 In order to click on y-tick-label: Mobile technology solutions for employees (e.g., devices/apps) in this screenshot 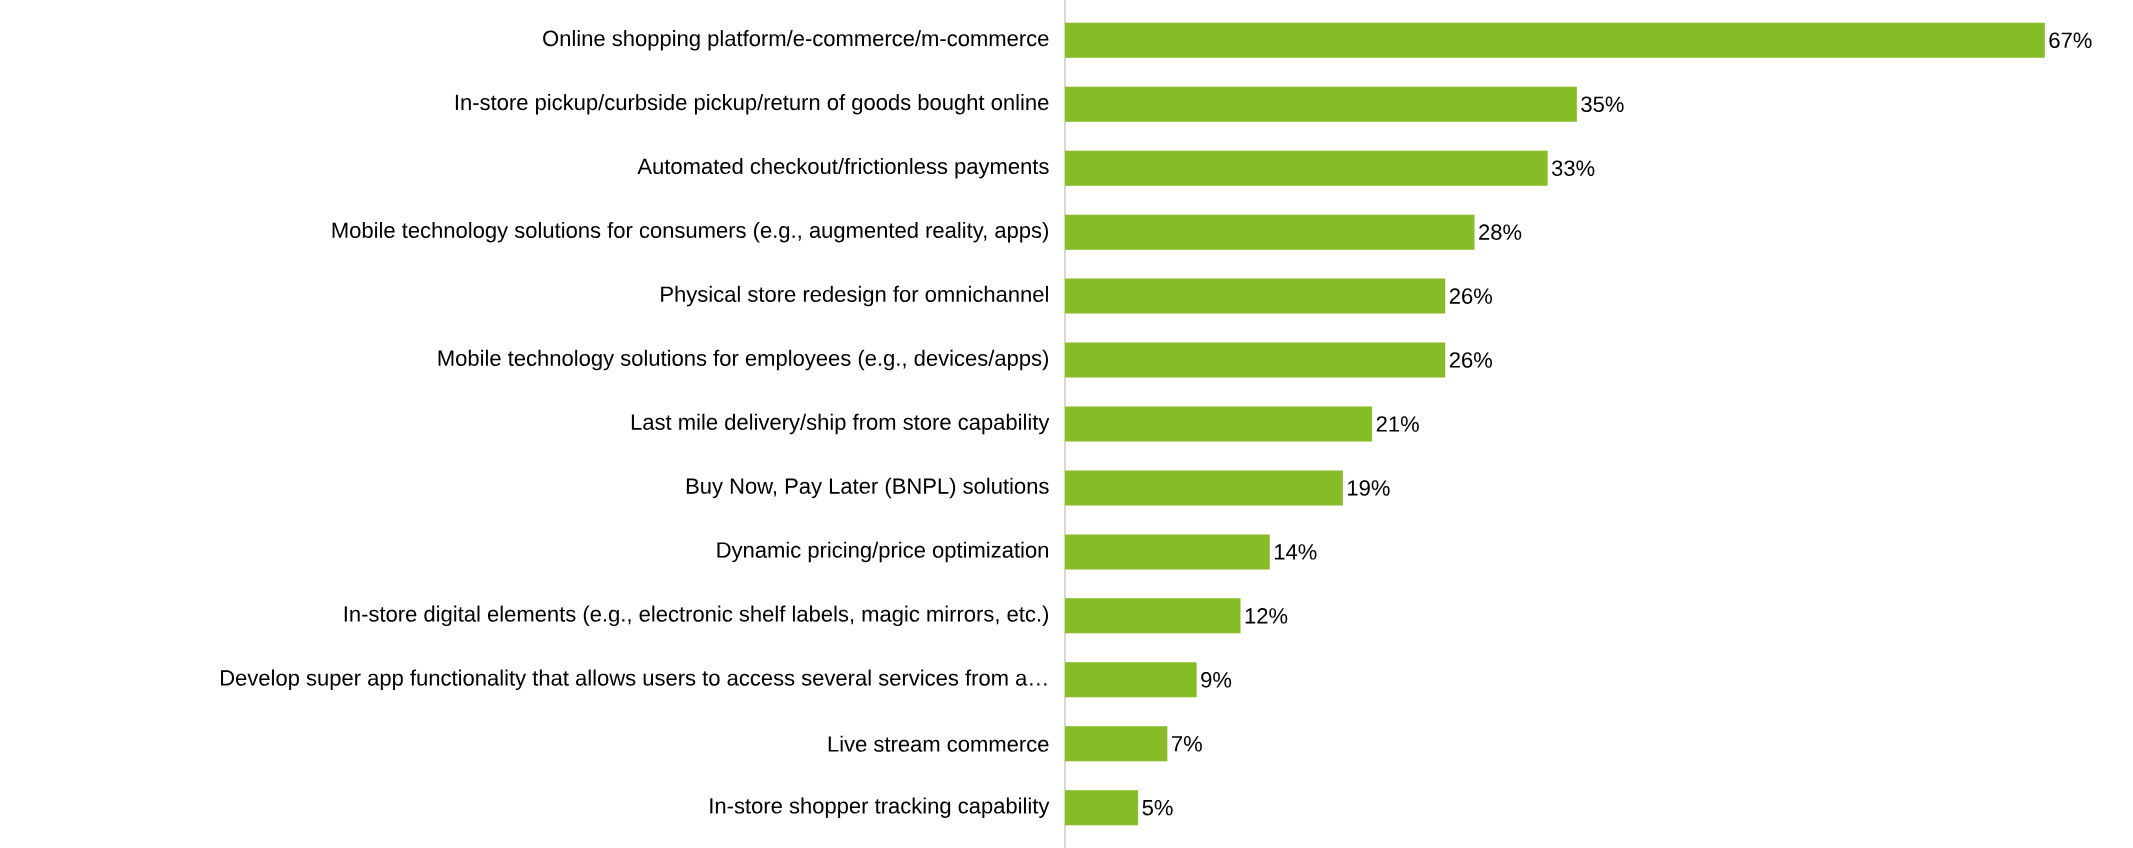, I will do `click(743, 360)`.